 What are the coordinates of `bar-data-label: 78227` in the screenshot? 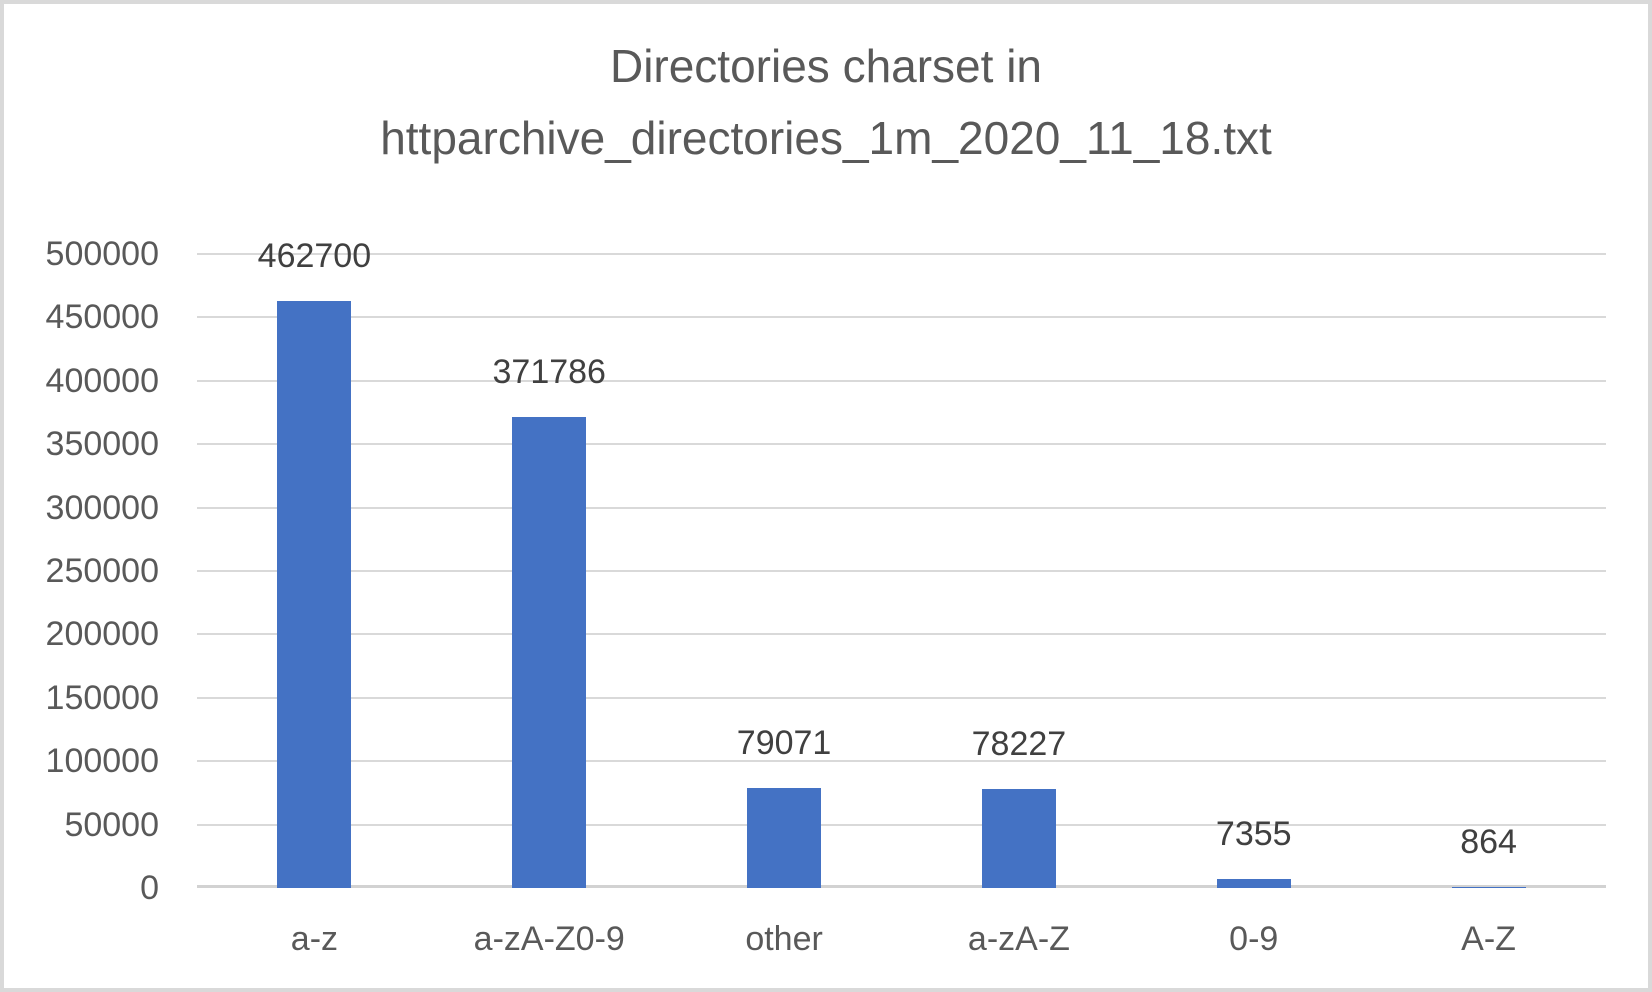 It's located at (1019, 744).